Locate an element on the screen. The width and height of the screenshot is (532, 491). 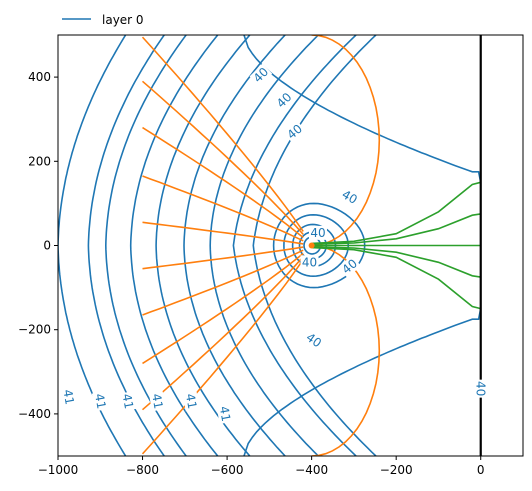
y-tick-label: 200 is located at coordinates (39, 161).